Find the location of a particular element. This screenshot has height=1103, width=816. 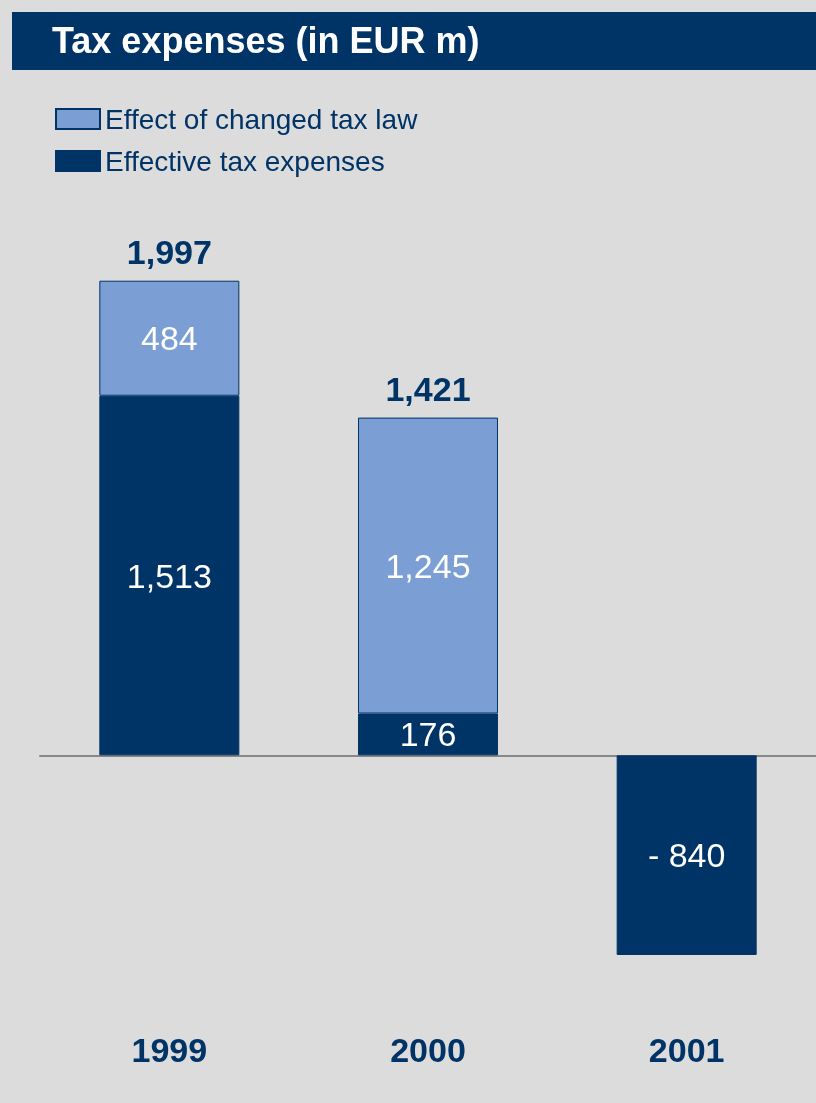

bar is located at coordinates (686, 855).